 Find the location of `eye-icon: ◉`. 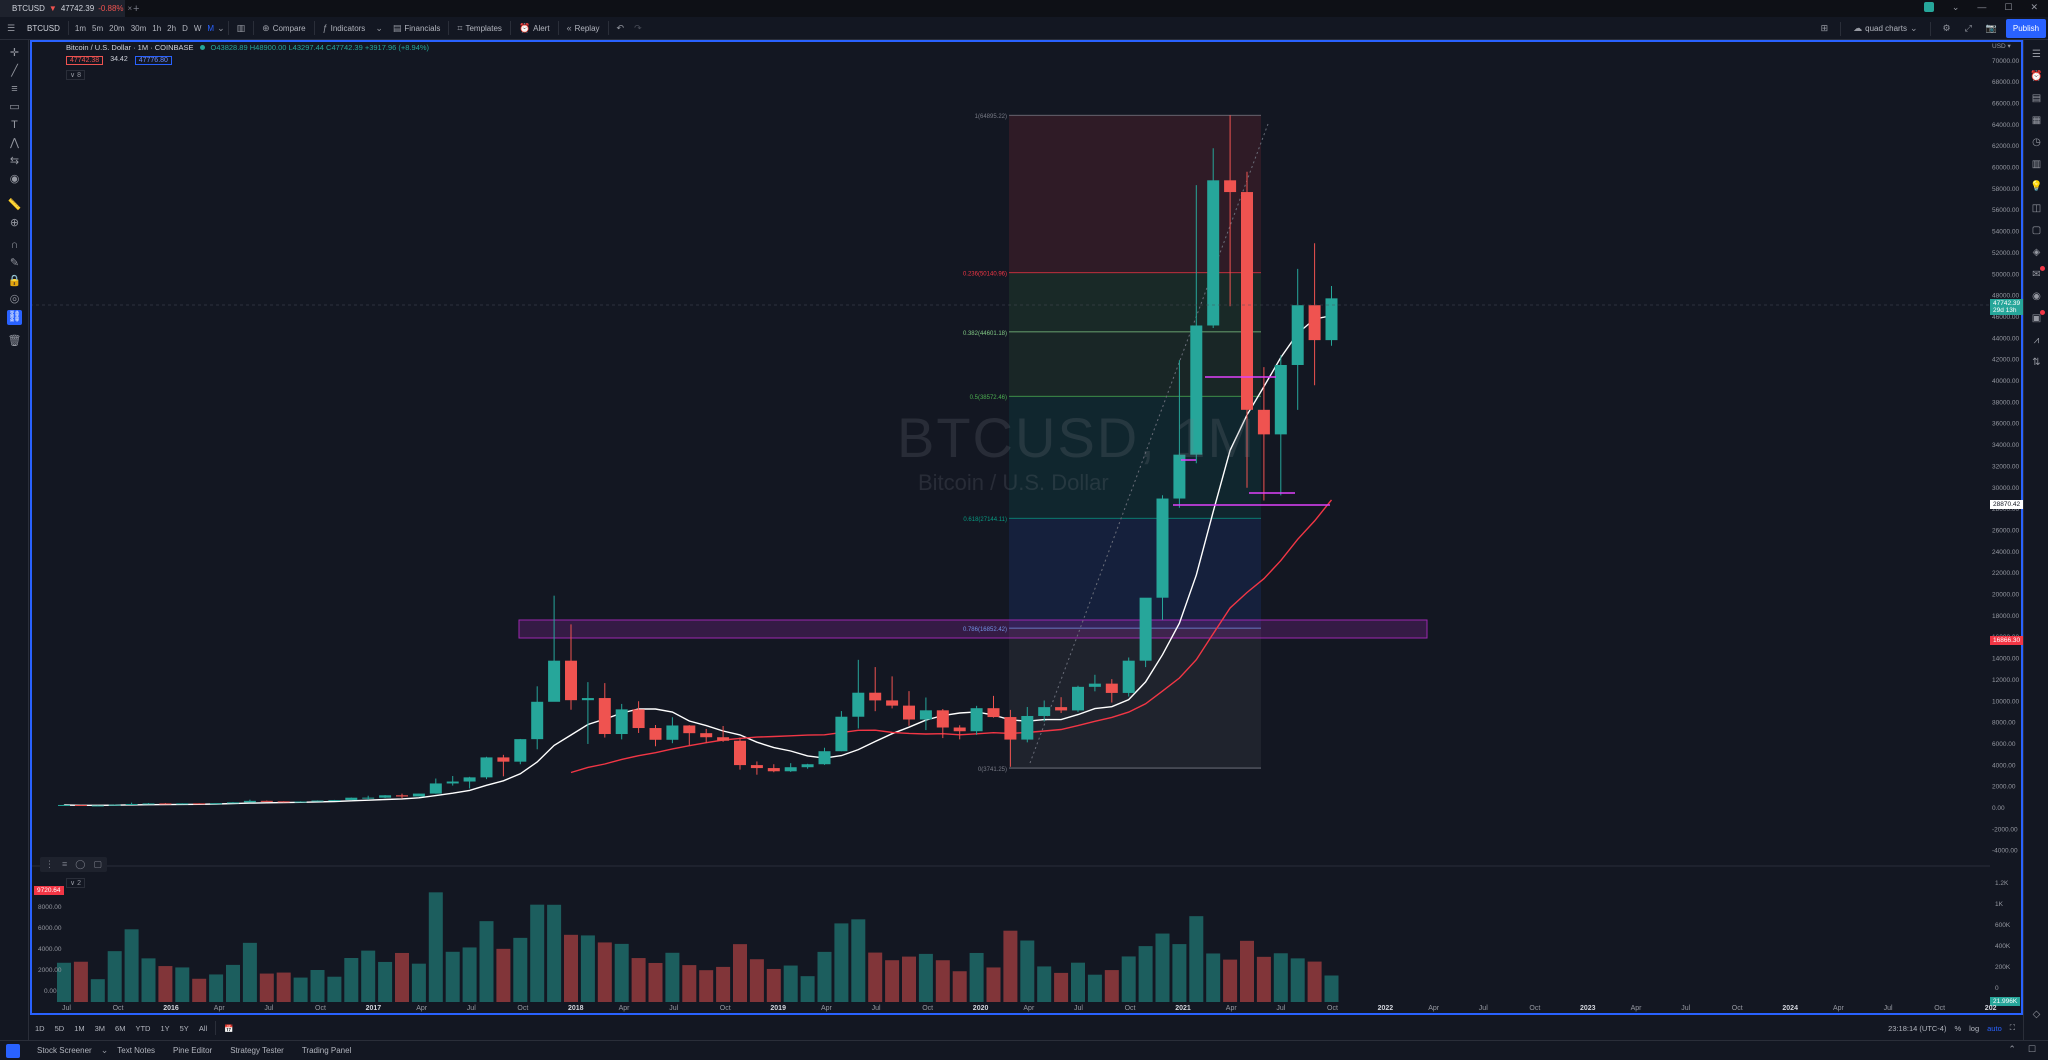

eye-icon: ◉ is located at coordinates (14, 179).